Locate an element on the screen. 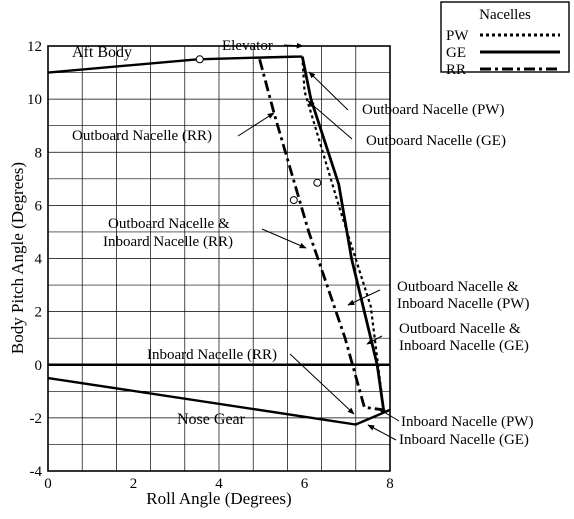  series-line-dash-dot is located at coordinates (321, 235).